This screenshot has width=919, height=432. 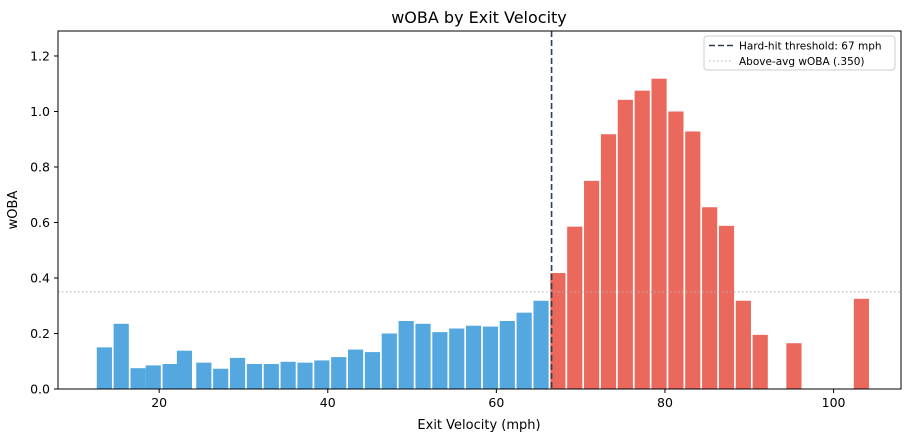 What do you see at coordinates (159, 402) in the screenshot?
I see `x-tick-label: 20` at bounding box center [159, 402].